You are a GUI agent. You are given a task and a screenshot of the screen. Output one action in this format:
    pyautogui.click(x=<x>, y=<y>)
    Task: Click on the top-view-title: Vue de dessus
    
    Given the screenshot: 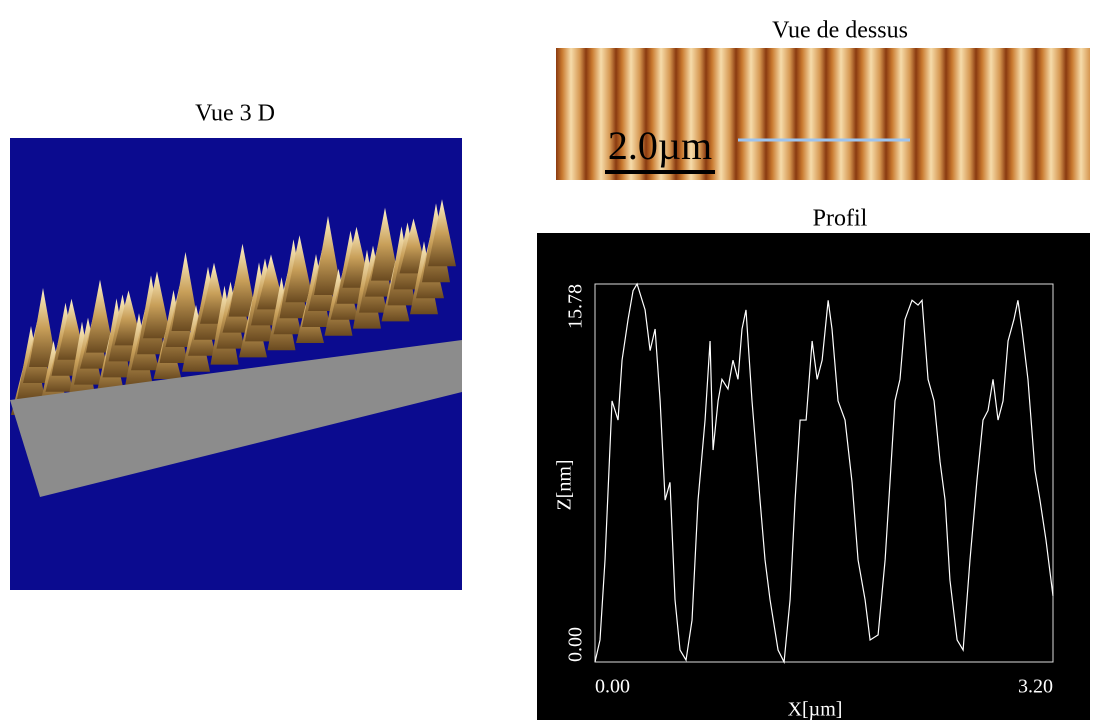 What is the action you would take?
    pyautogui.click(x=840, y=31)
    